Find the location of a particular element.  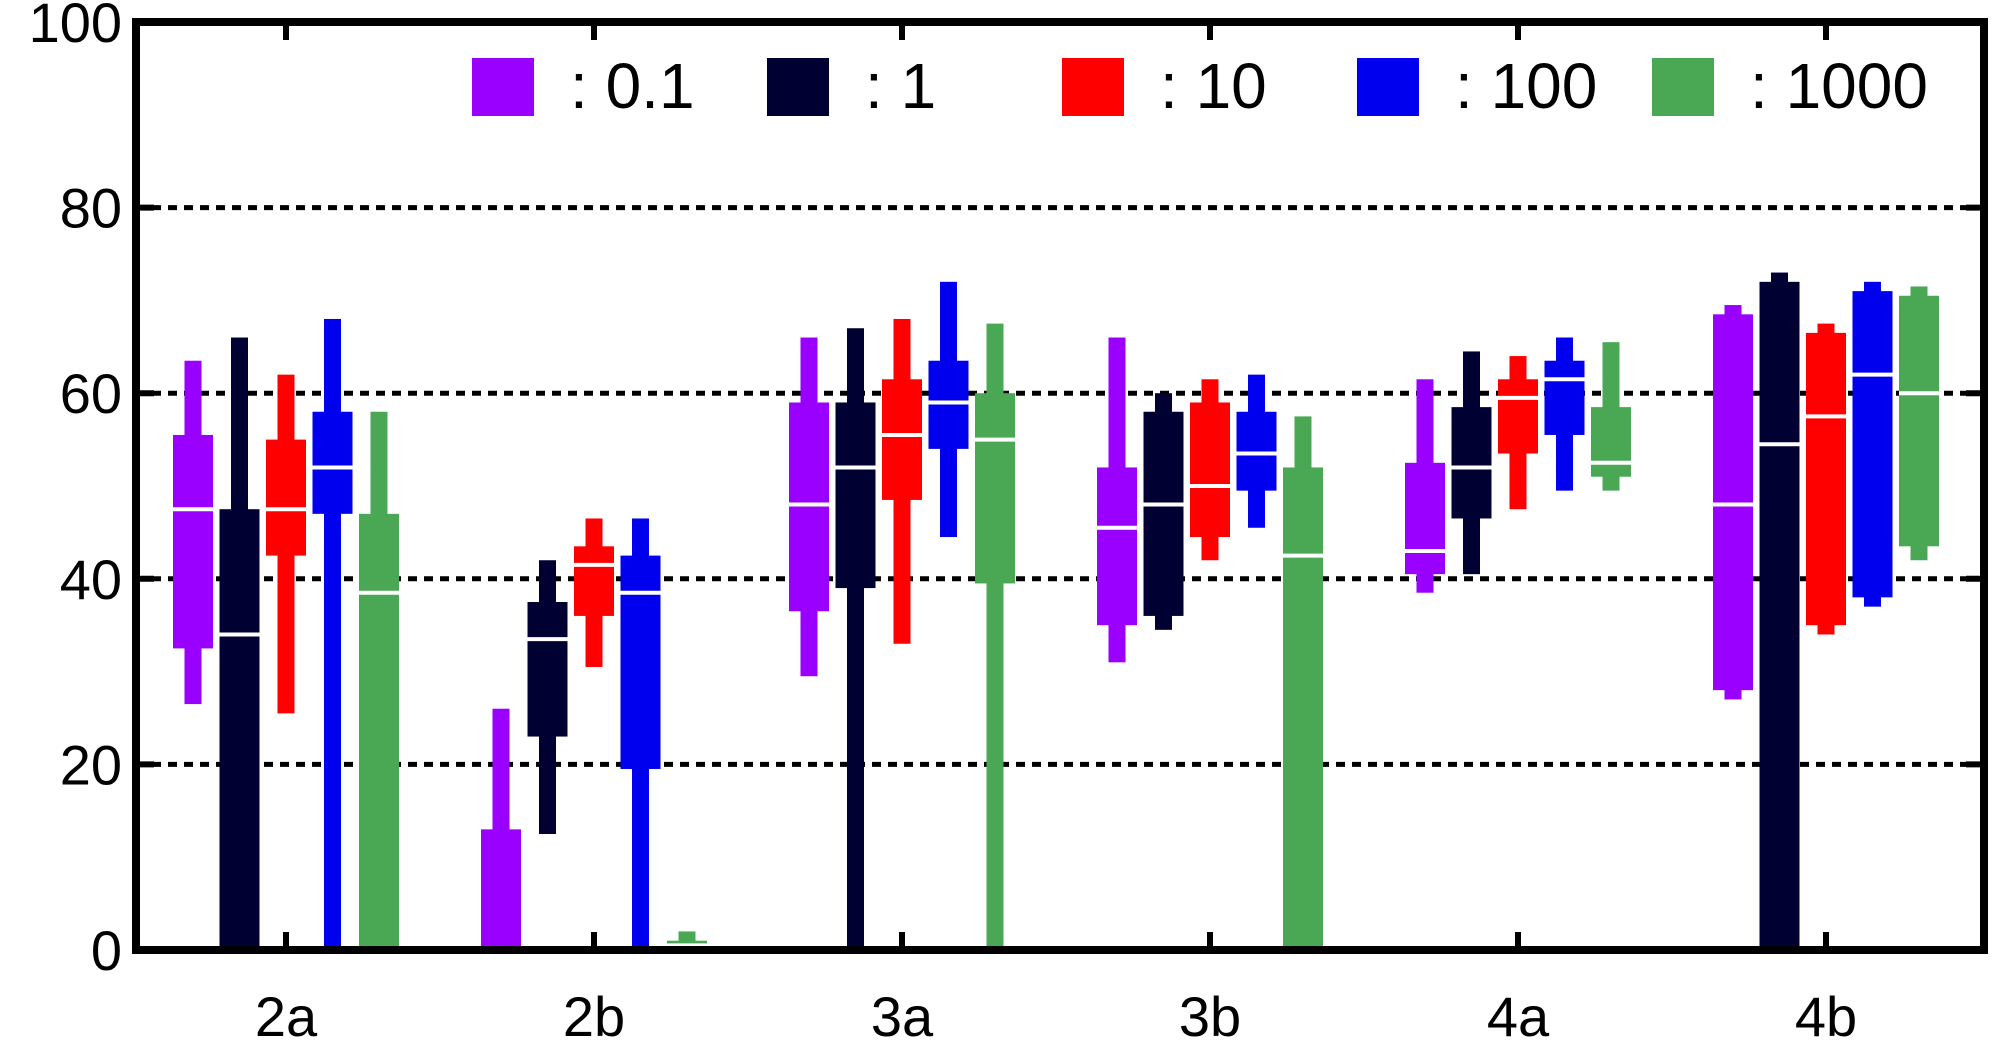

x-tick-label: 4a is located at coordinates (1518, 1013).